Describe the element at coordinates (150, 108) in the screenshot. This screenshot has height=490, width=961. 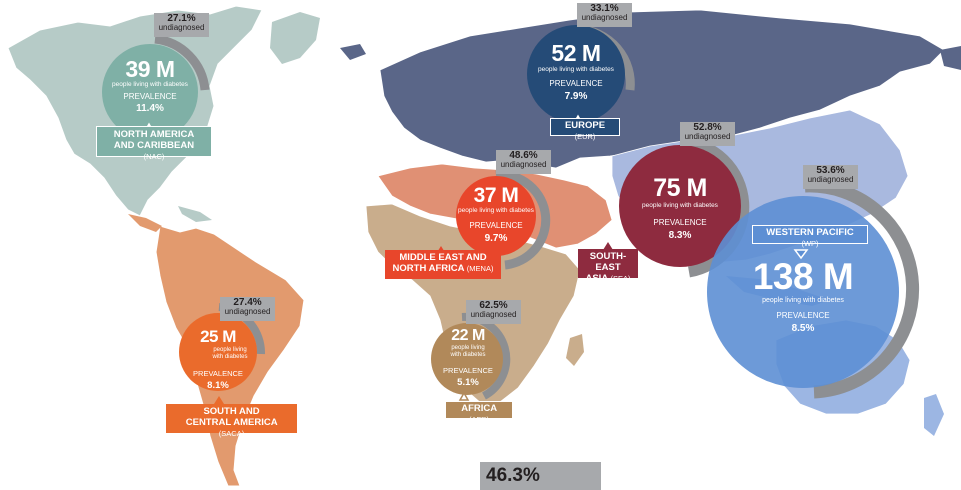
I see `nac-prevalence-value: 11.4%` at that location.